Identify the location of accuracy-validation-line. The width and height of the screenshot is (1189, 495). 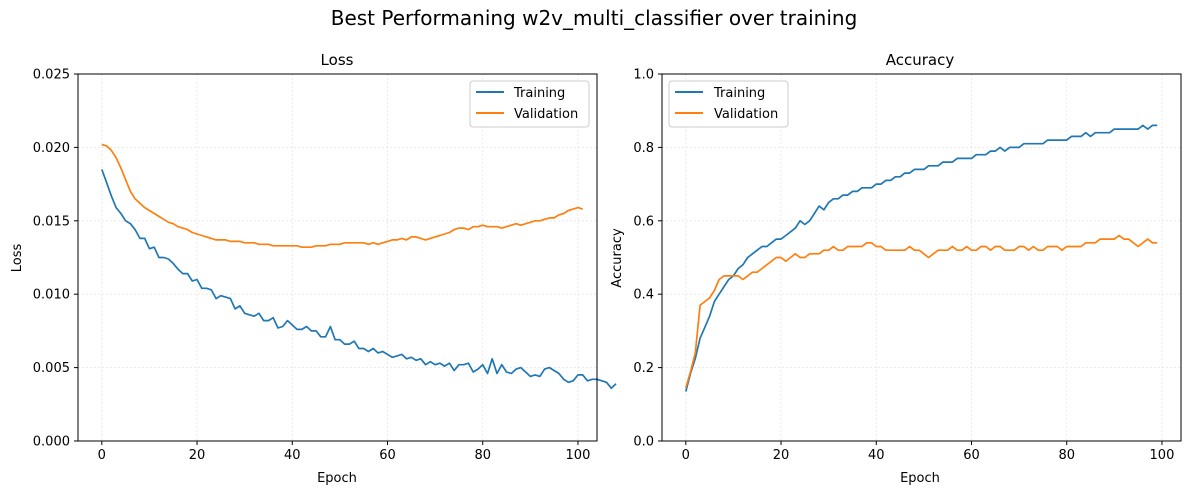
(921, 311).